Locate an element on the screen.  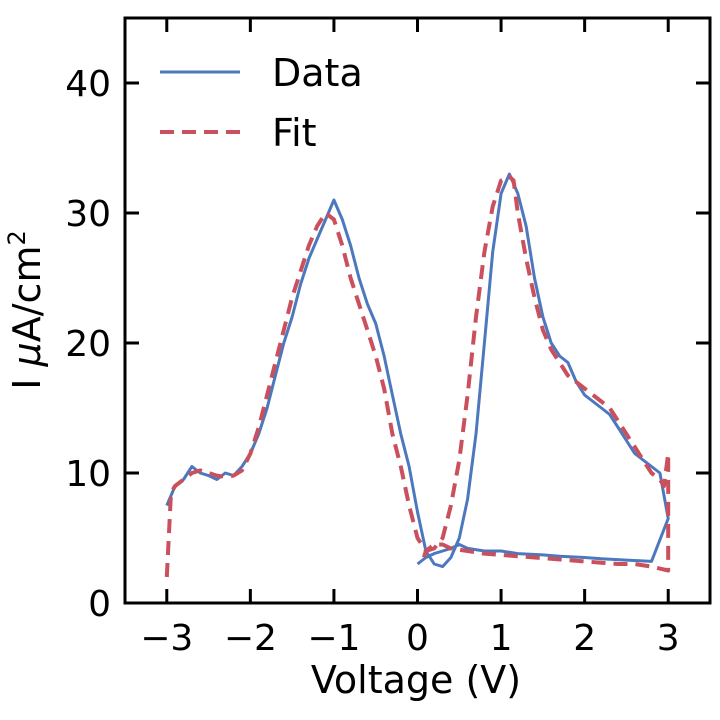
y-axis-label-exponent: 2 is located at coordinates (17, 237).